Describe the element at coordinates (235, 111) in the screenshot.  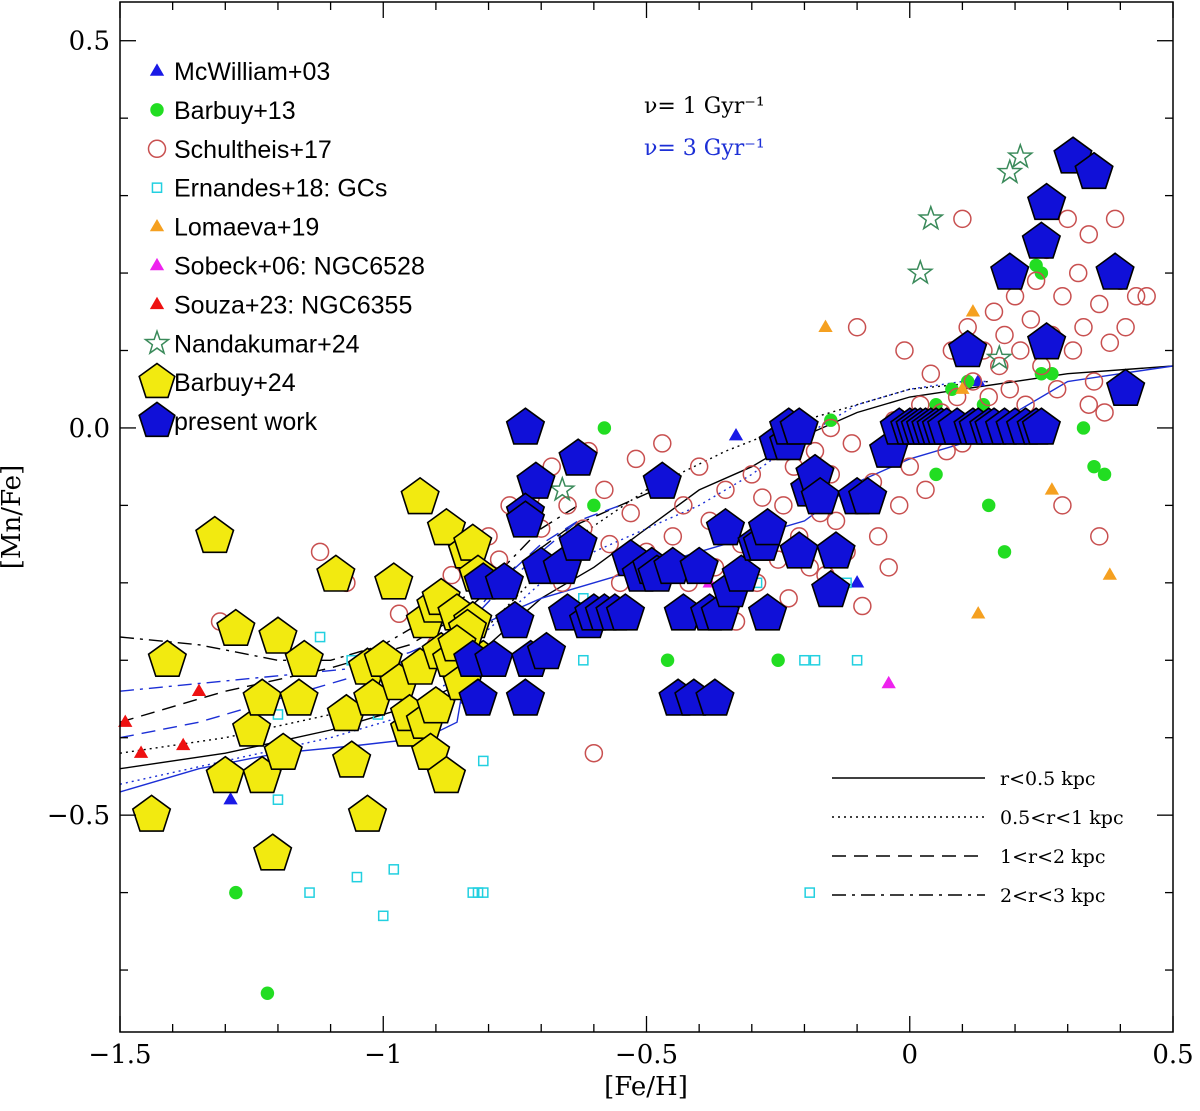
I see `legend-label-barbuy-13: Barbuy+13` at that location.